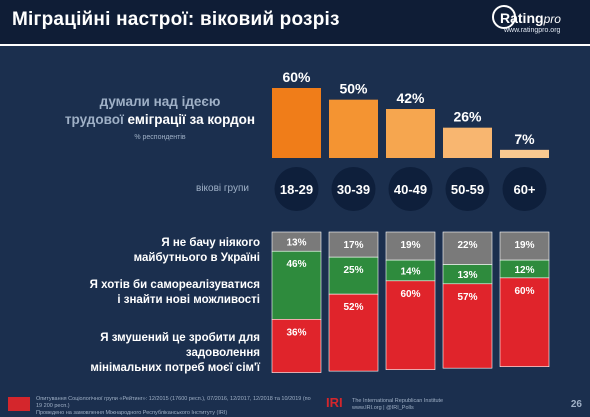 Image resolution: width=590 pixels, height=417 pixels. Describe the element at coordinates (410, 294) in the screenshot. I see `red-label-40-49: 60%` at that location.